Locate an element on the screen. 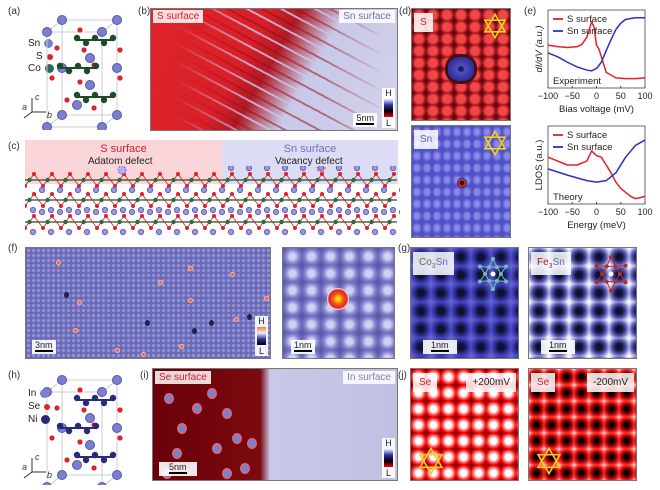 The height and width of the screenshot is (490, 660). s-surface-region is located at coordinates (123, 162).